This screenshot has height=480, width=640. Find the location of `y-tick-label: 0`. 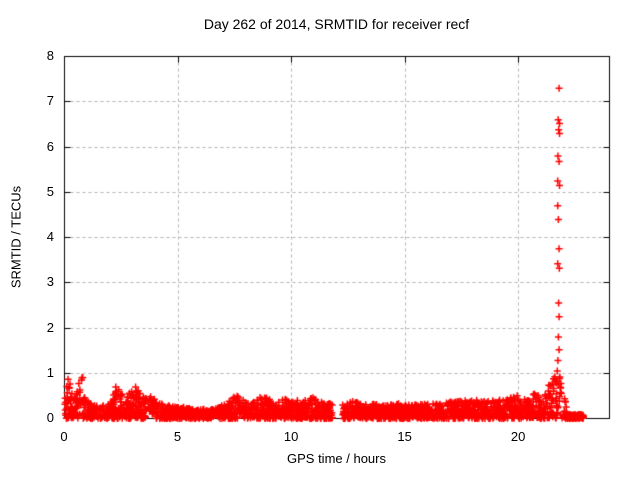

y-tick-label: 0 is located at coordinates (50, 417).